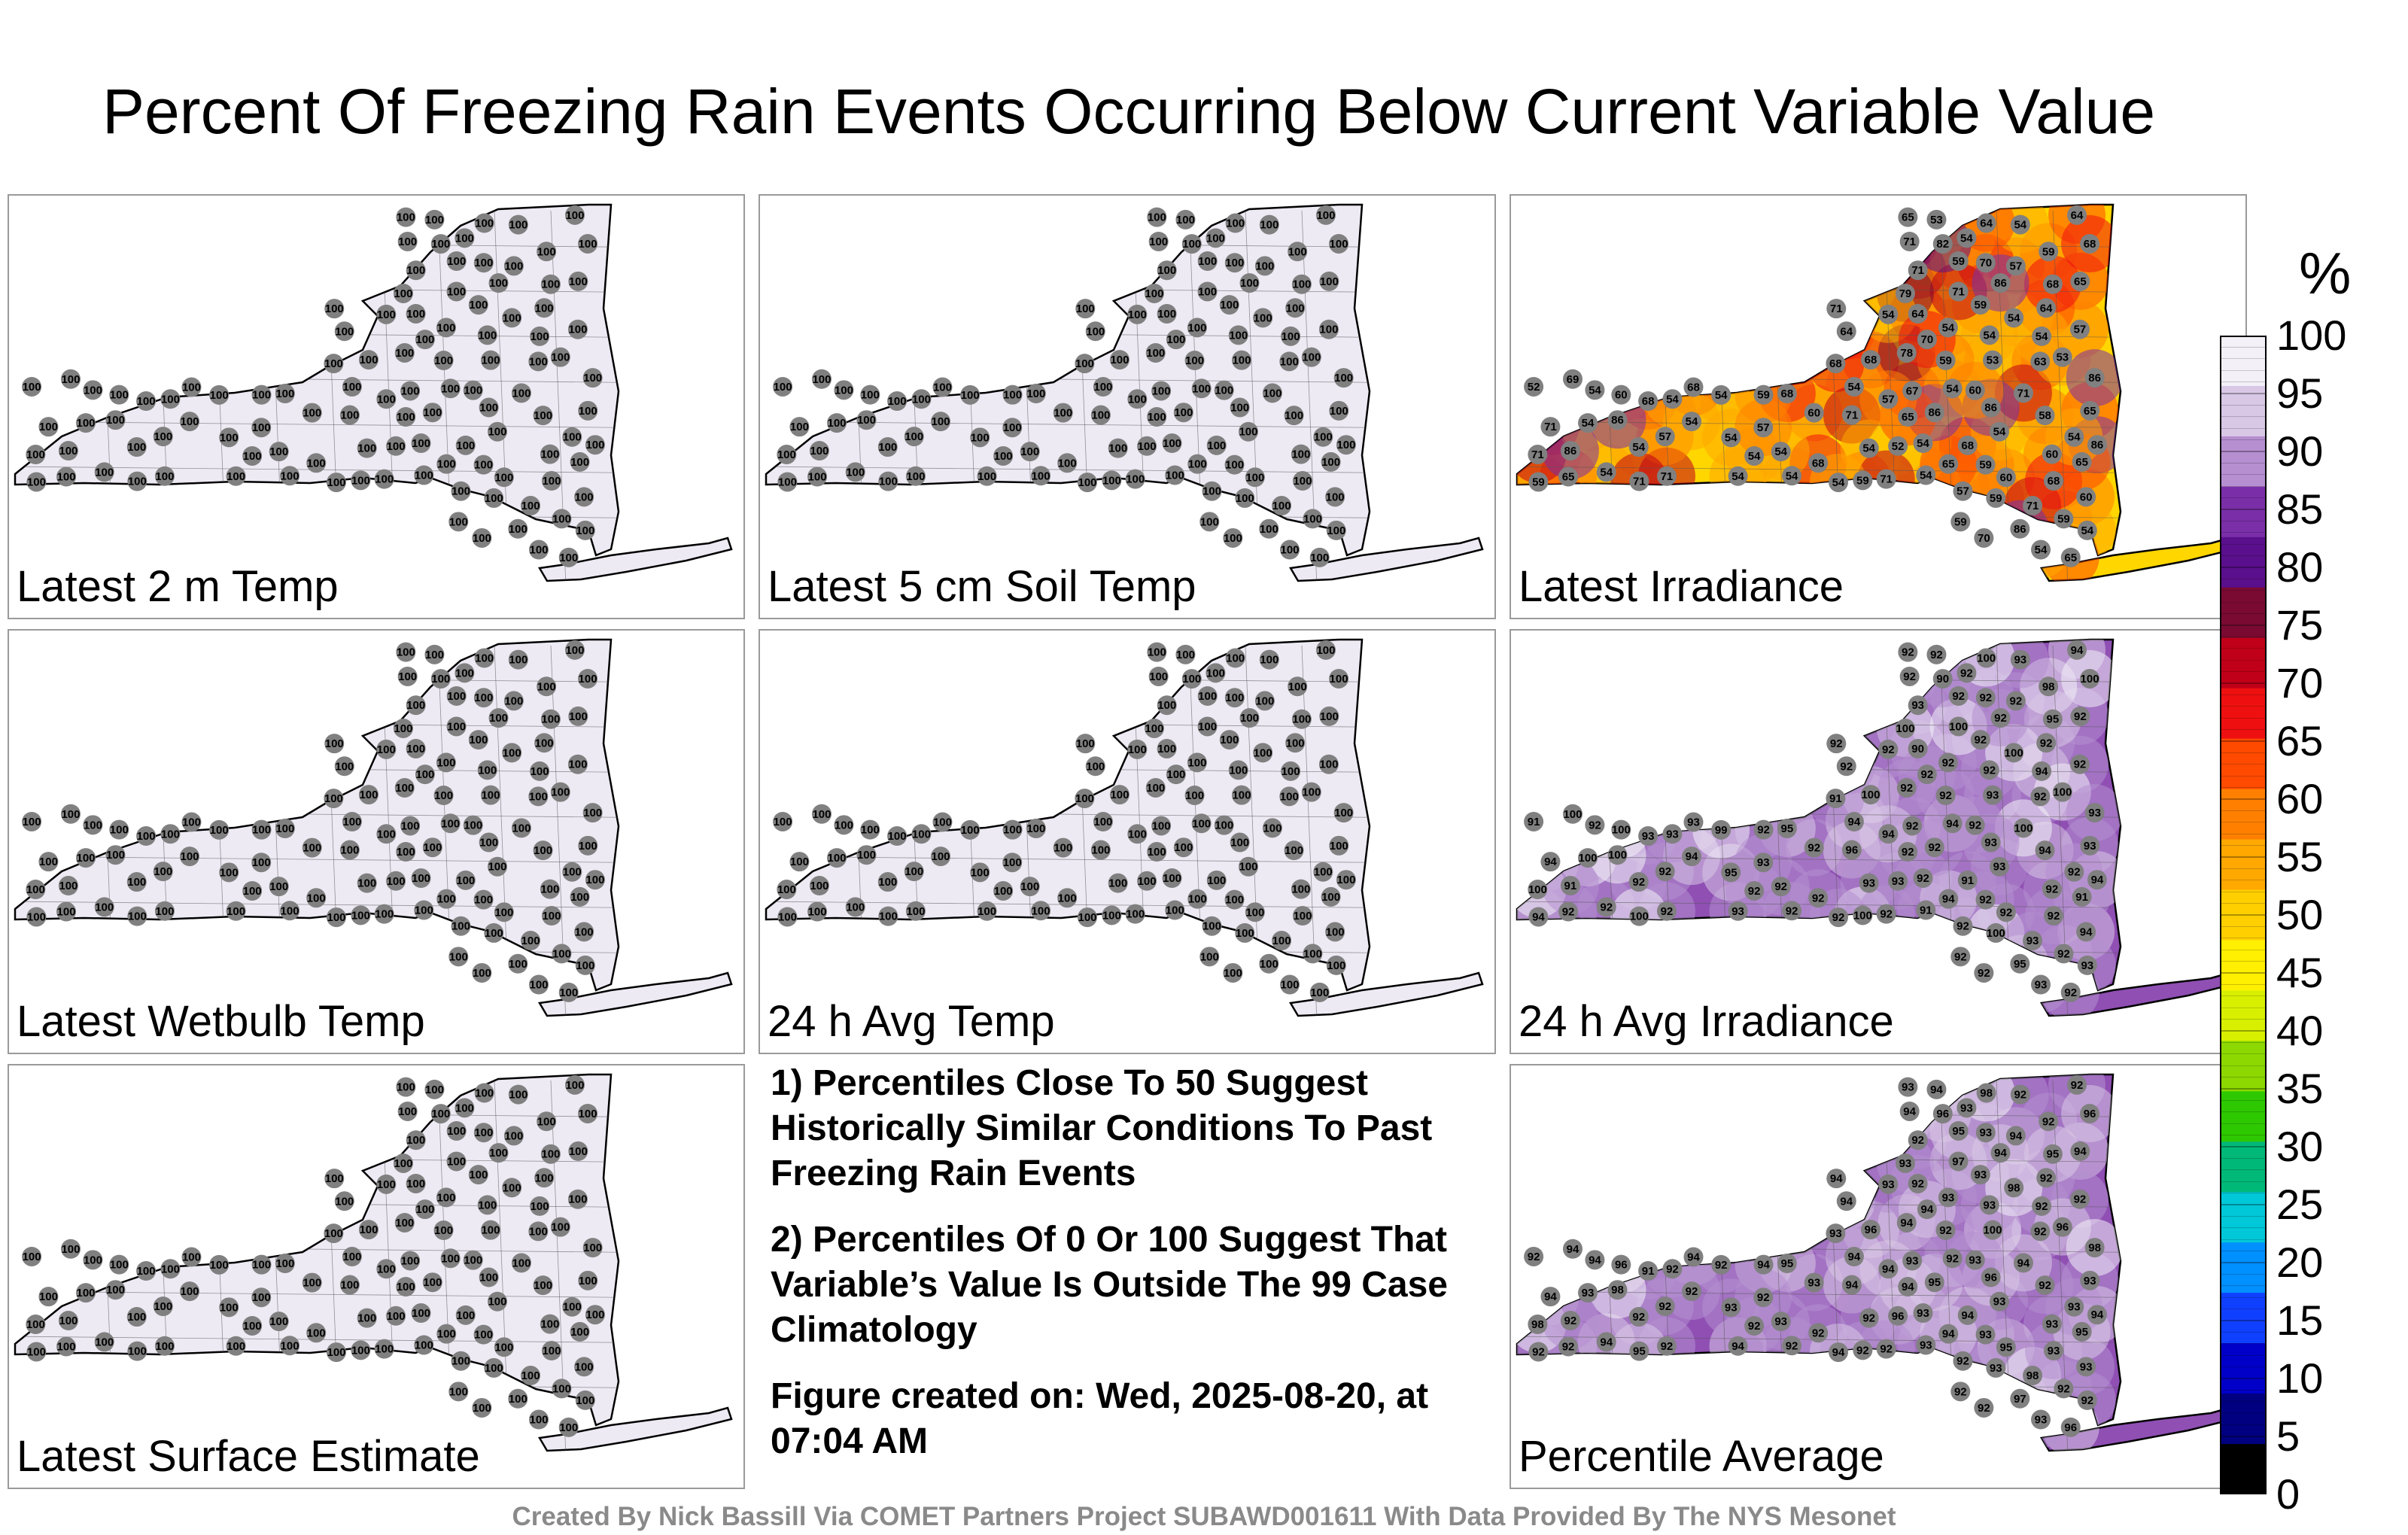 This screenshot has height=1535, width=2408. I want to click on station-value: 57, so click(1962, 491).